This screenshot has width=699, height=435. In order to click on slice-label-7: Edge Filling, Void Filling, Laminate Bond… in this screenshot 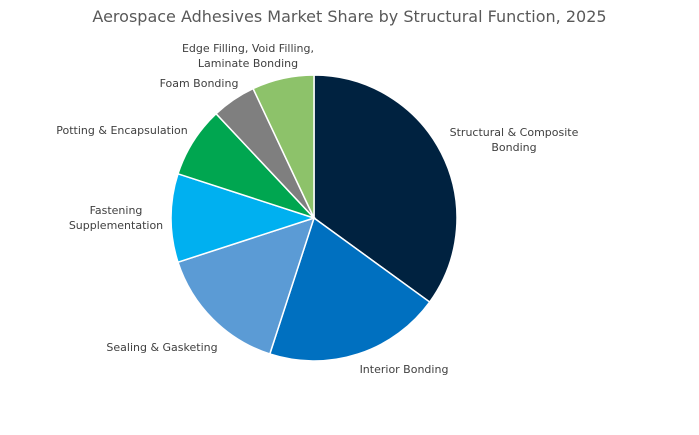, I will do `click(248, 56)`.